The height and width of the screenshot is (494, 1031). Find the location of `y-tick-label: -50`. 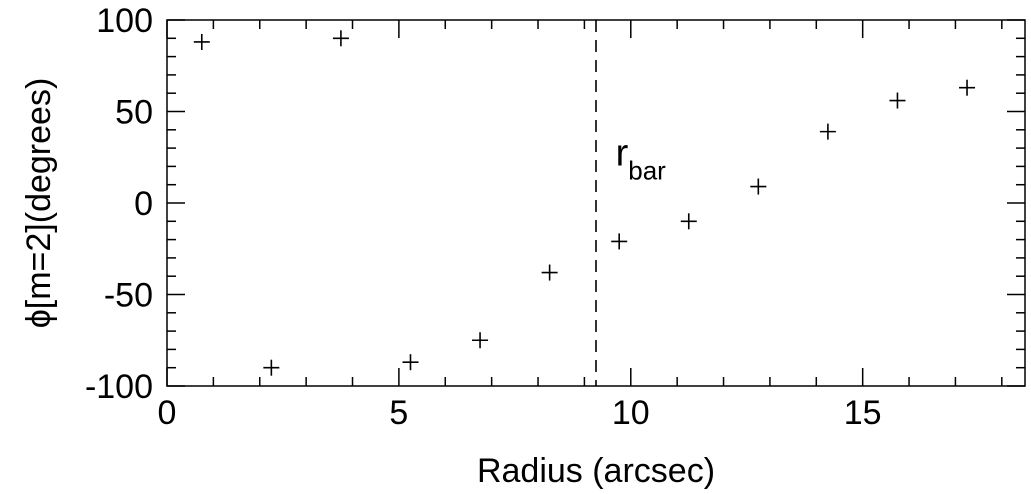

y-tick-label: -50 is located at coordinates (128, 296).